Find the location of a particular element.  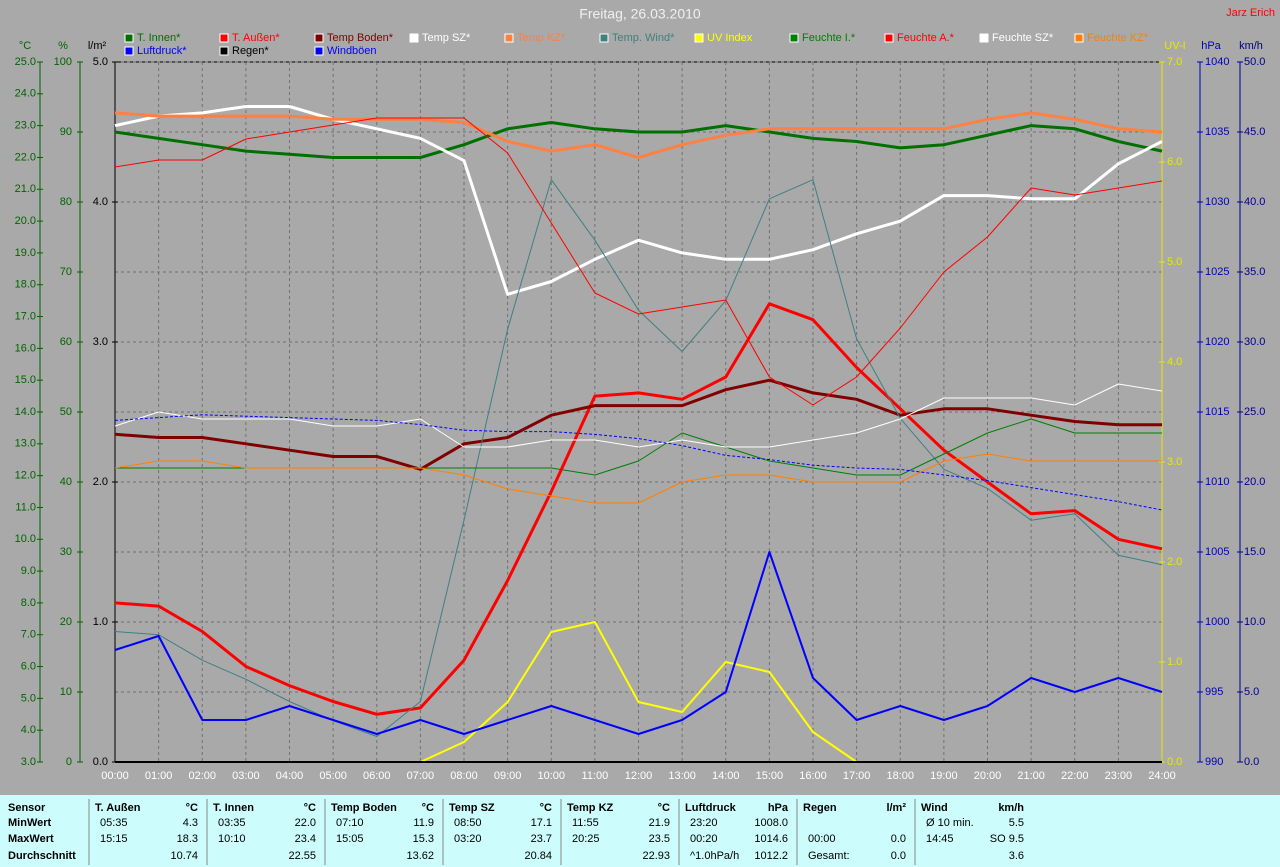

y-tick-label: 80 is located at coordinates (66, 202).